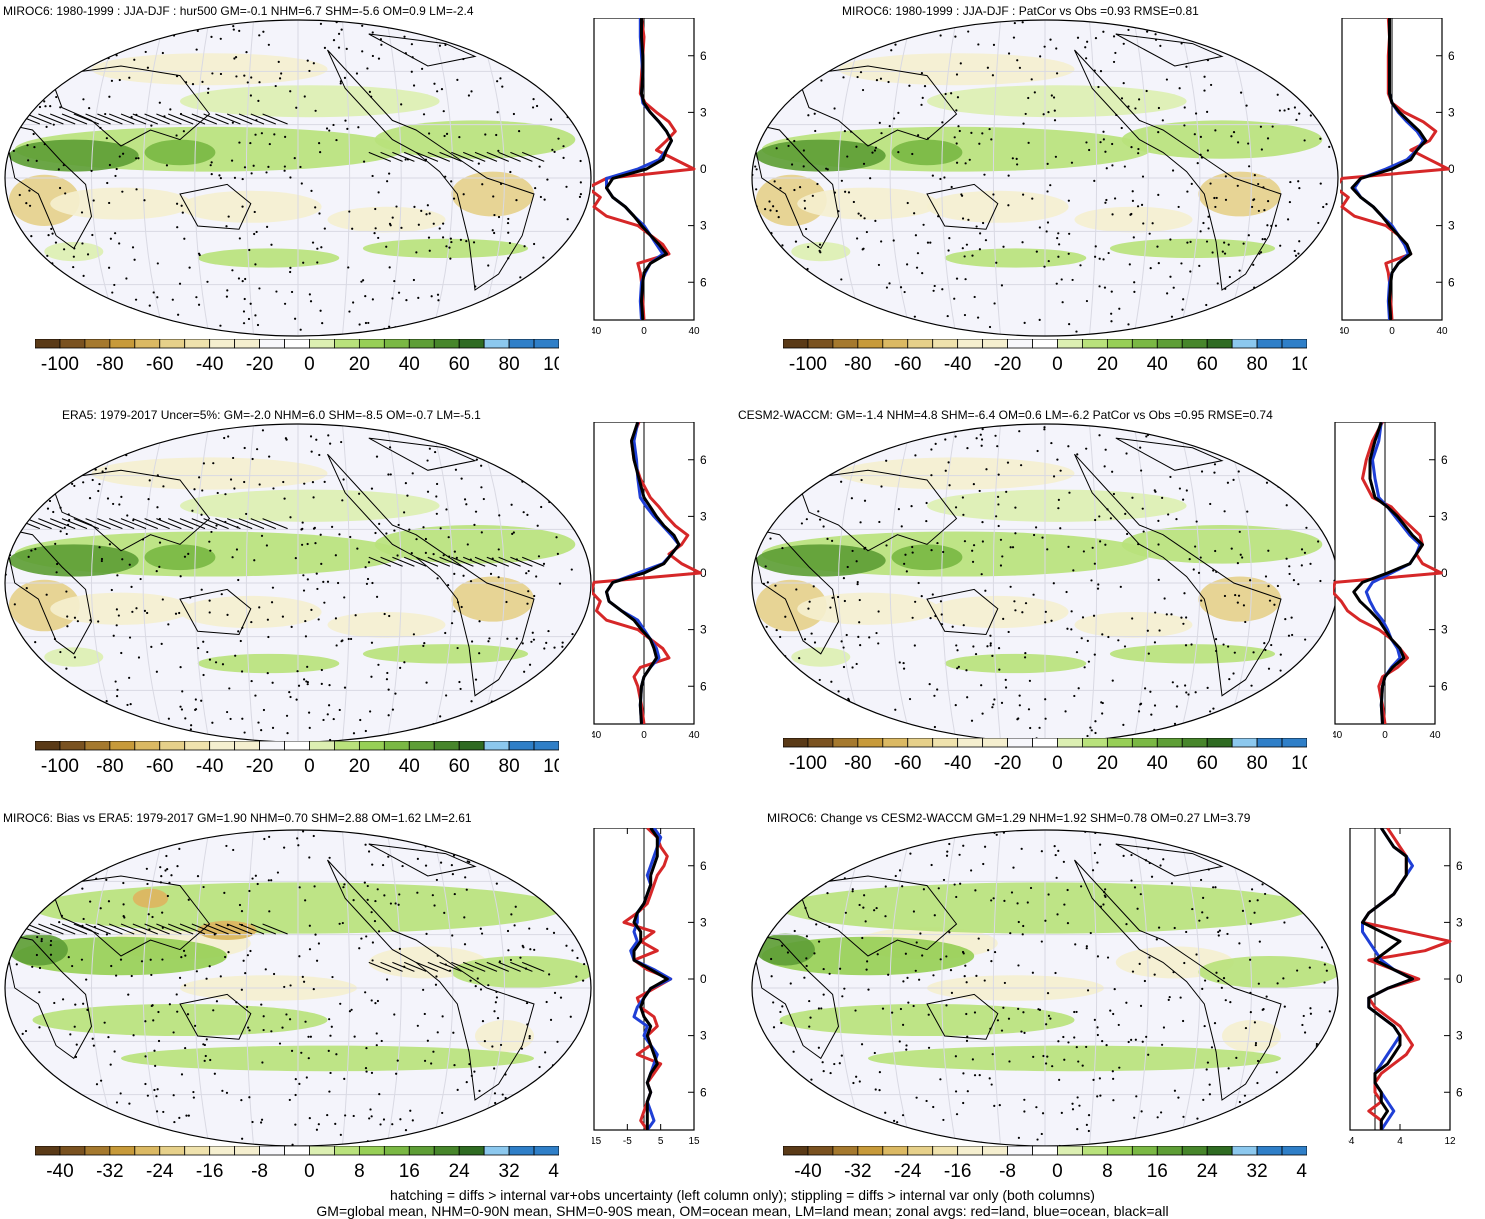  What do you see at coordinates (60, 766) in the screenshot?
I see `colorbar-tick-label: -100` at bounding box center [60, 766].